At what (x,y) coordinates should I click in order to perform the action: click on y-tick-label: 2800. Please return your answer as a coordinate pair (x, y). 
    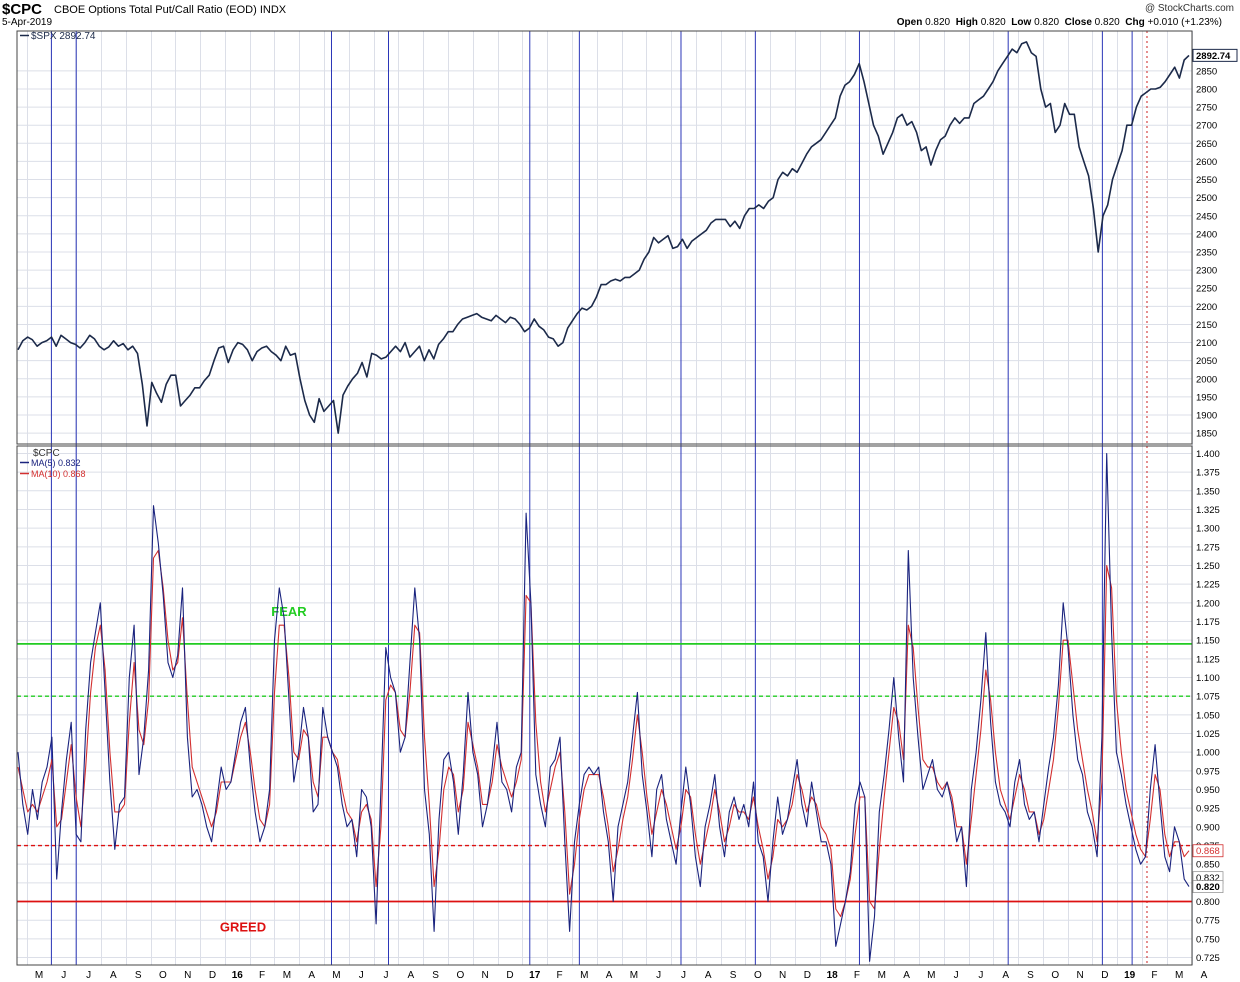
    Looking at the image, I should click on (1206, 89).